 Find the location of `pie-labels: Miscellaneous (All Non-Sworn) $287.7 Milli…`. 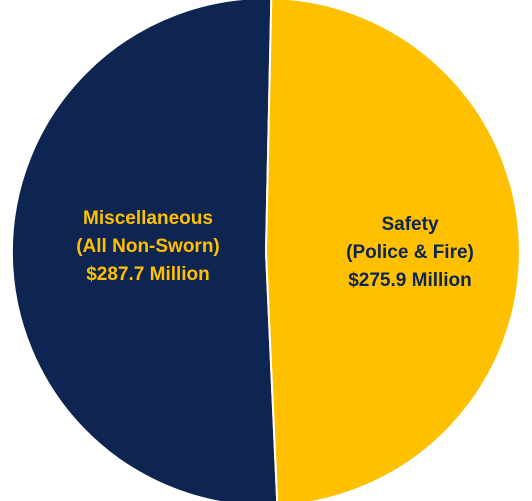

pie-labels: Miscellaneous (All Non-Sworn) $287.7 Milli… is located at coordinates (275, 249).